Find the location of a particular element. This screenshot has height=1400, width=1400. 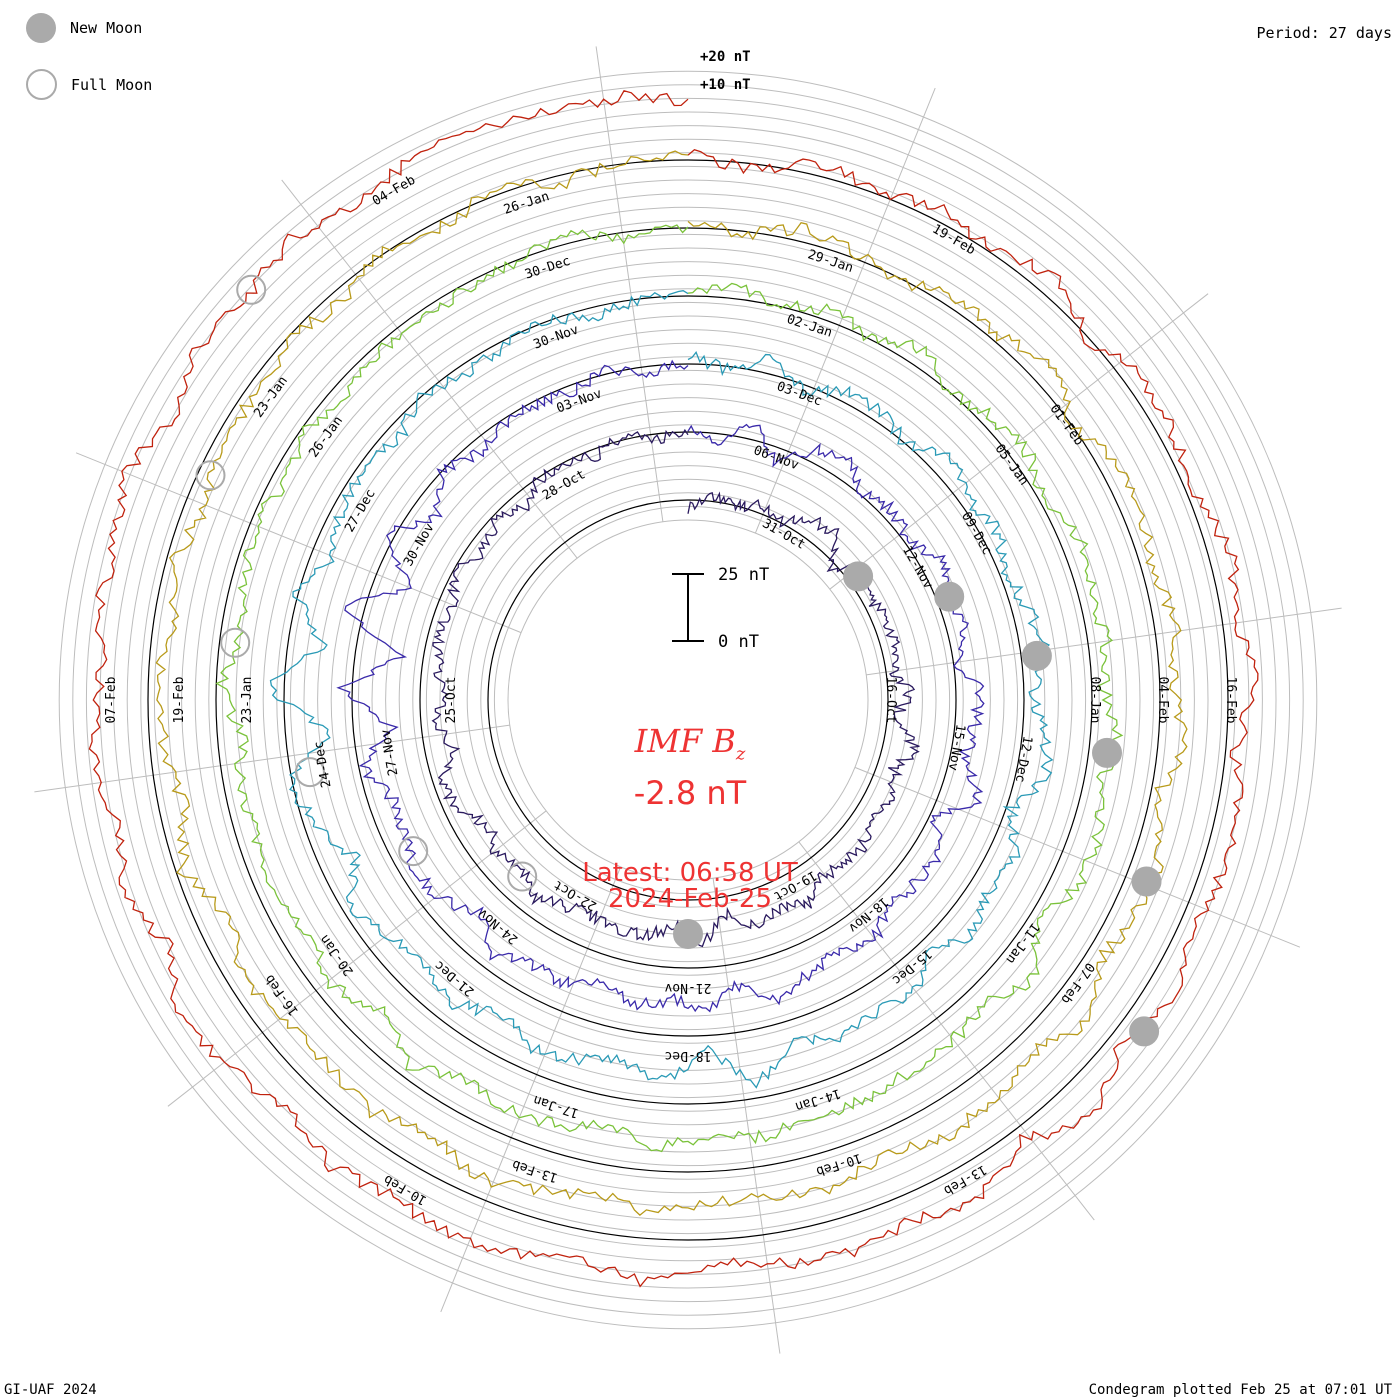

tick-label: 03-Dec is located at coordinates (799, 394).